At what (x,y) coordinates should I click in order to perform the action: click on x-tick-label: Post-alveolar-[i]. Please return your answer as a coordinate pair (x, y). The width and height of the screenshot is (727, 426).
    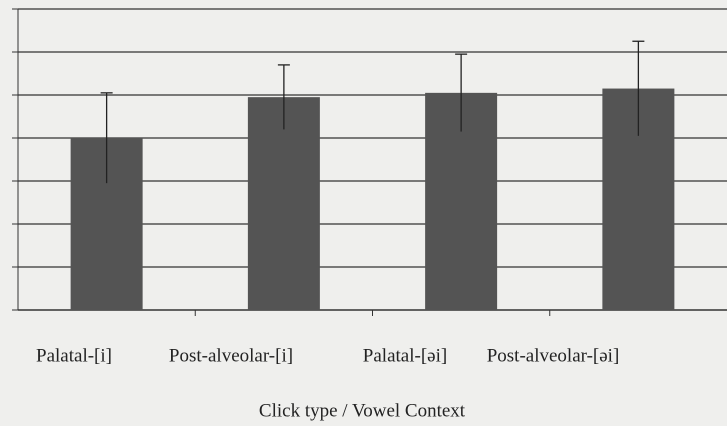
    Looking at the image, I should click on (231, 355).